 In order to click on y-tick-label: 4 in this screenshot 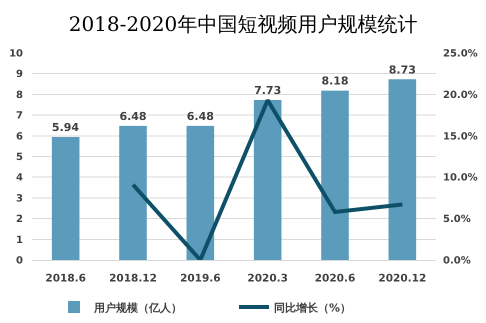, I will do `click(20, 178)`.